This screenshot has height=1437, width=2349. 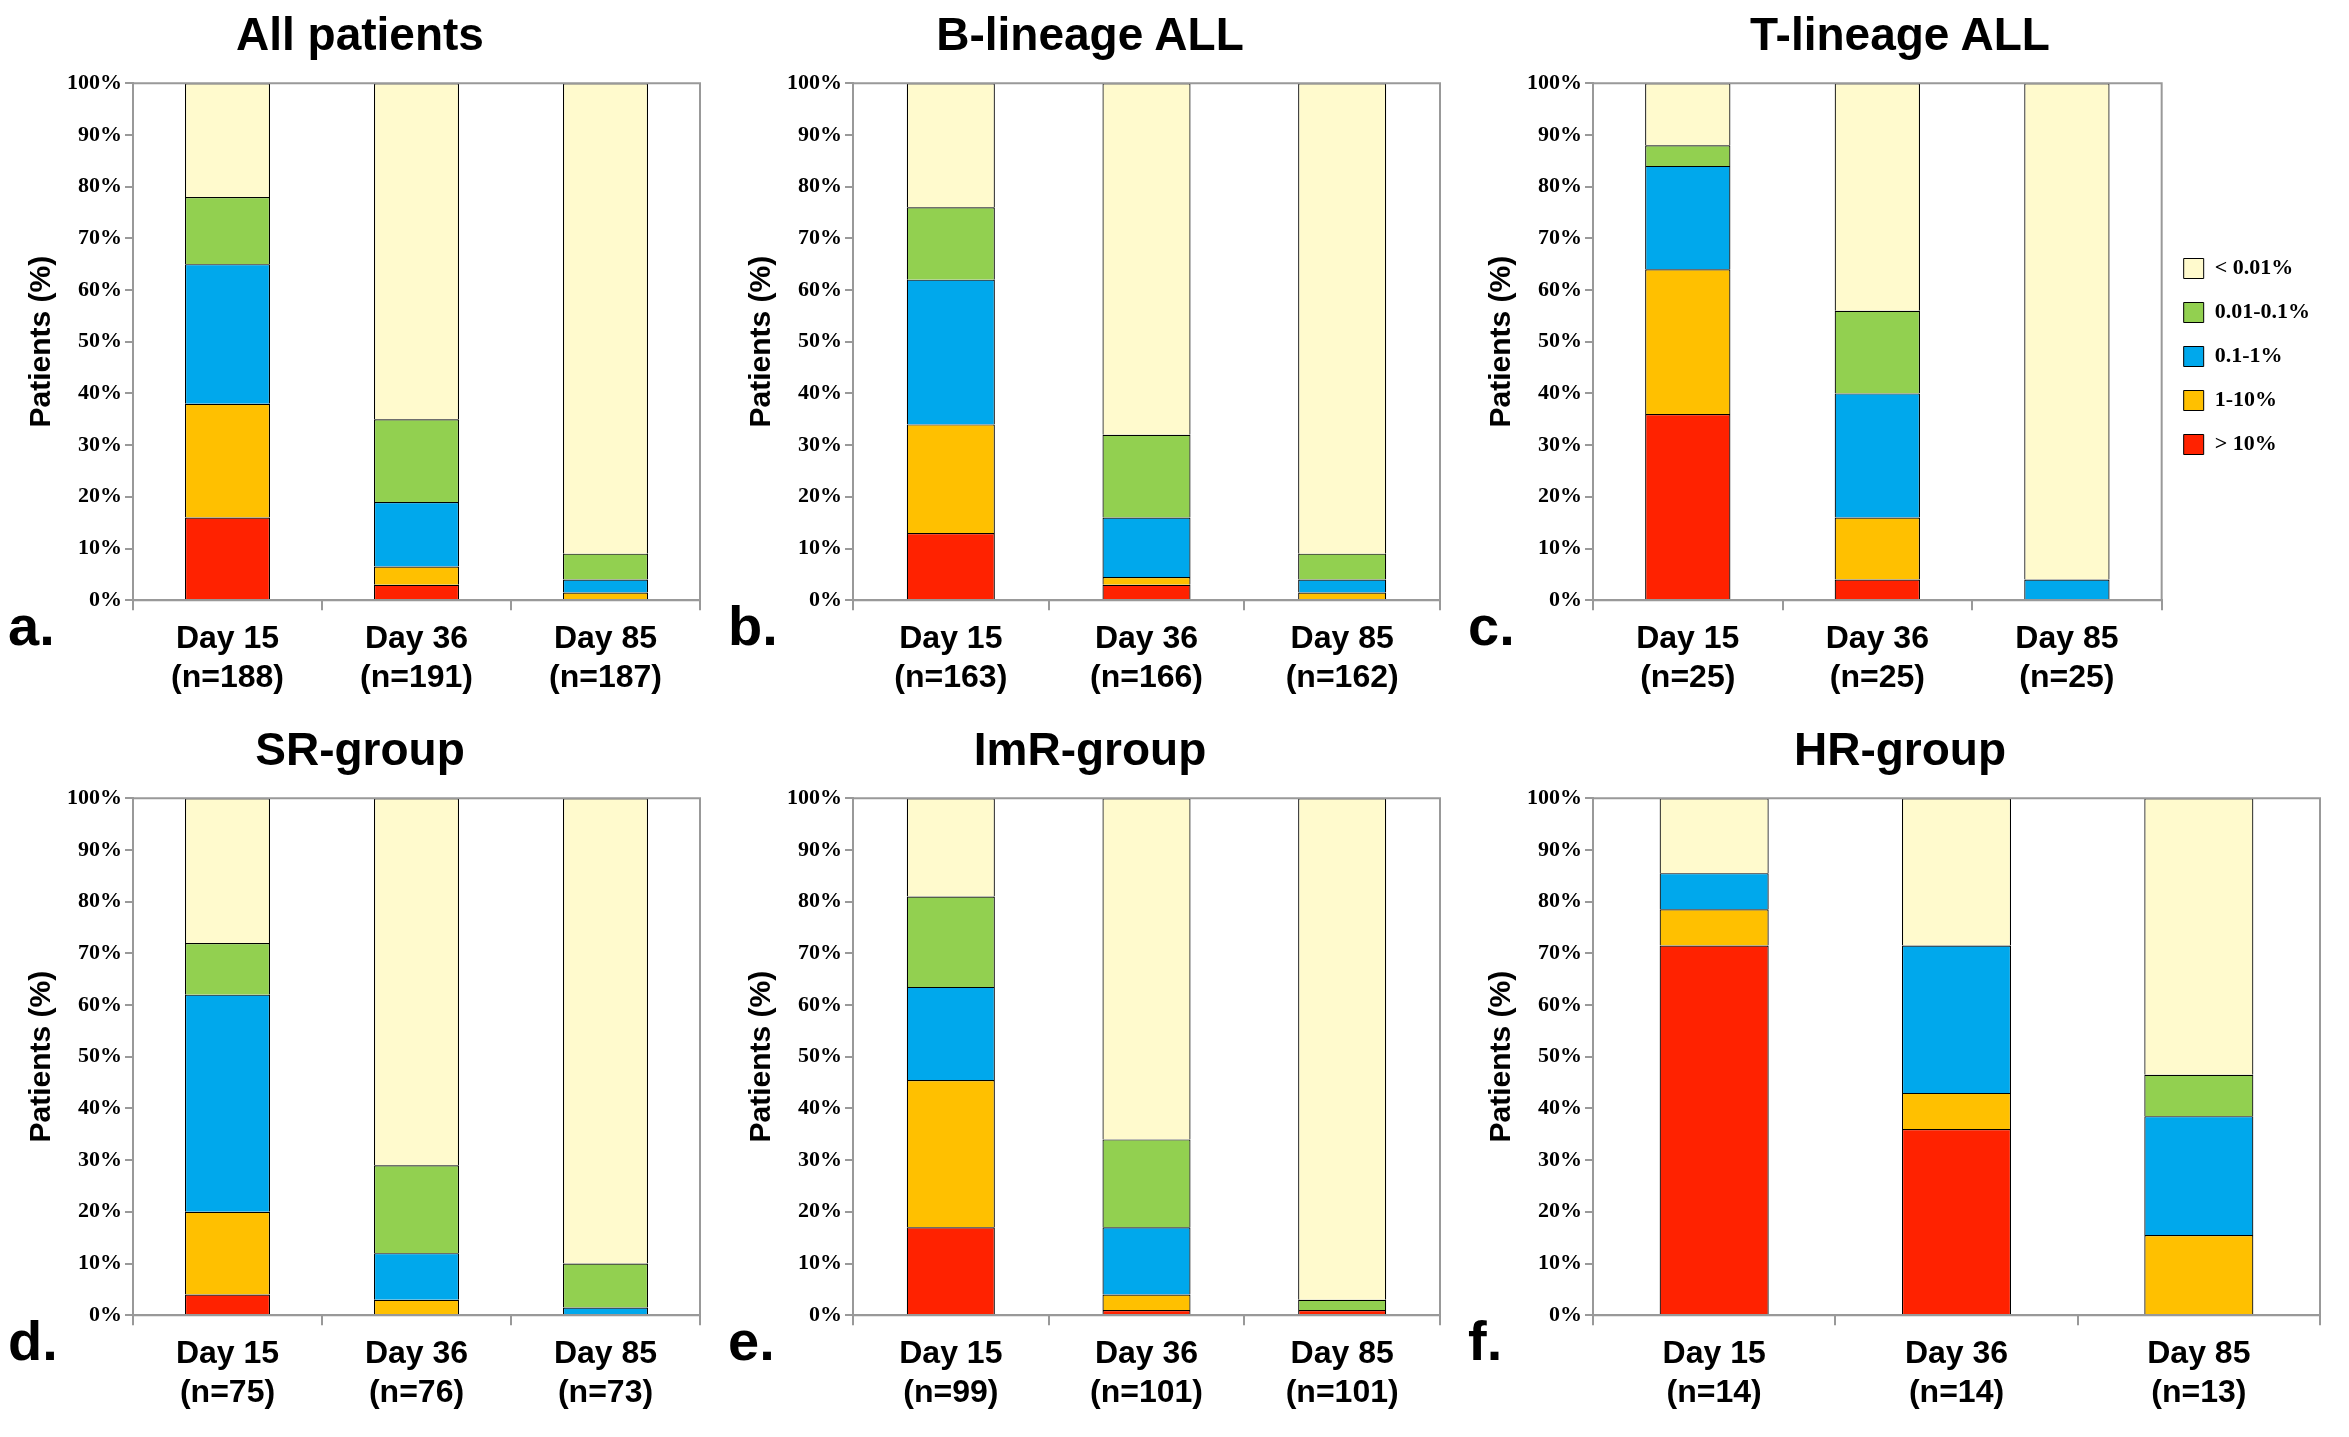 I want to click on legend-label: 0.1-1%, so click(x=2248, y=355).